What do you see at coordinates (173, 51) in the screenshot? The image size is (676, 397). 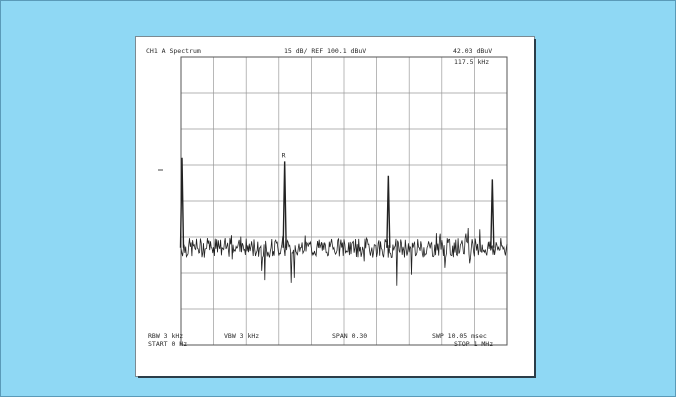 I see `header-channel: CH1 A Spectrum` at bounding box center [173, 51].